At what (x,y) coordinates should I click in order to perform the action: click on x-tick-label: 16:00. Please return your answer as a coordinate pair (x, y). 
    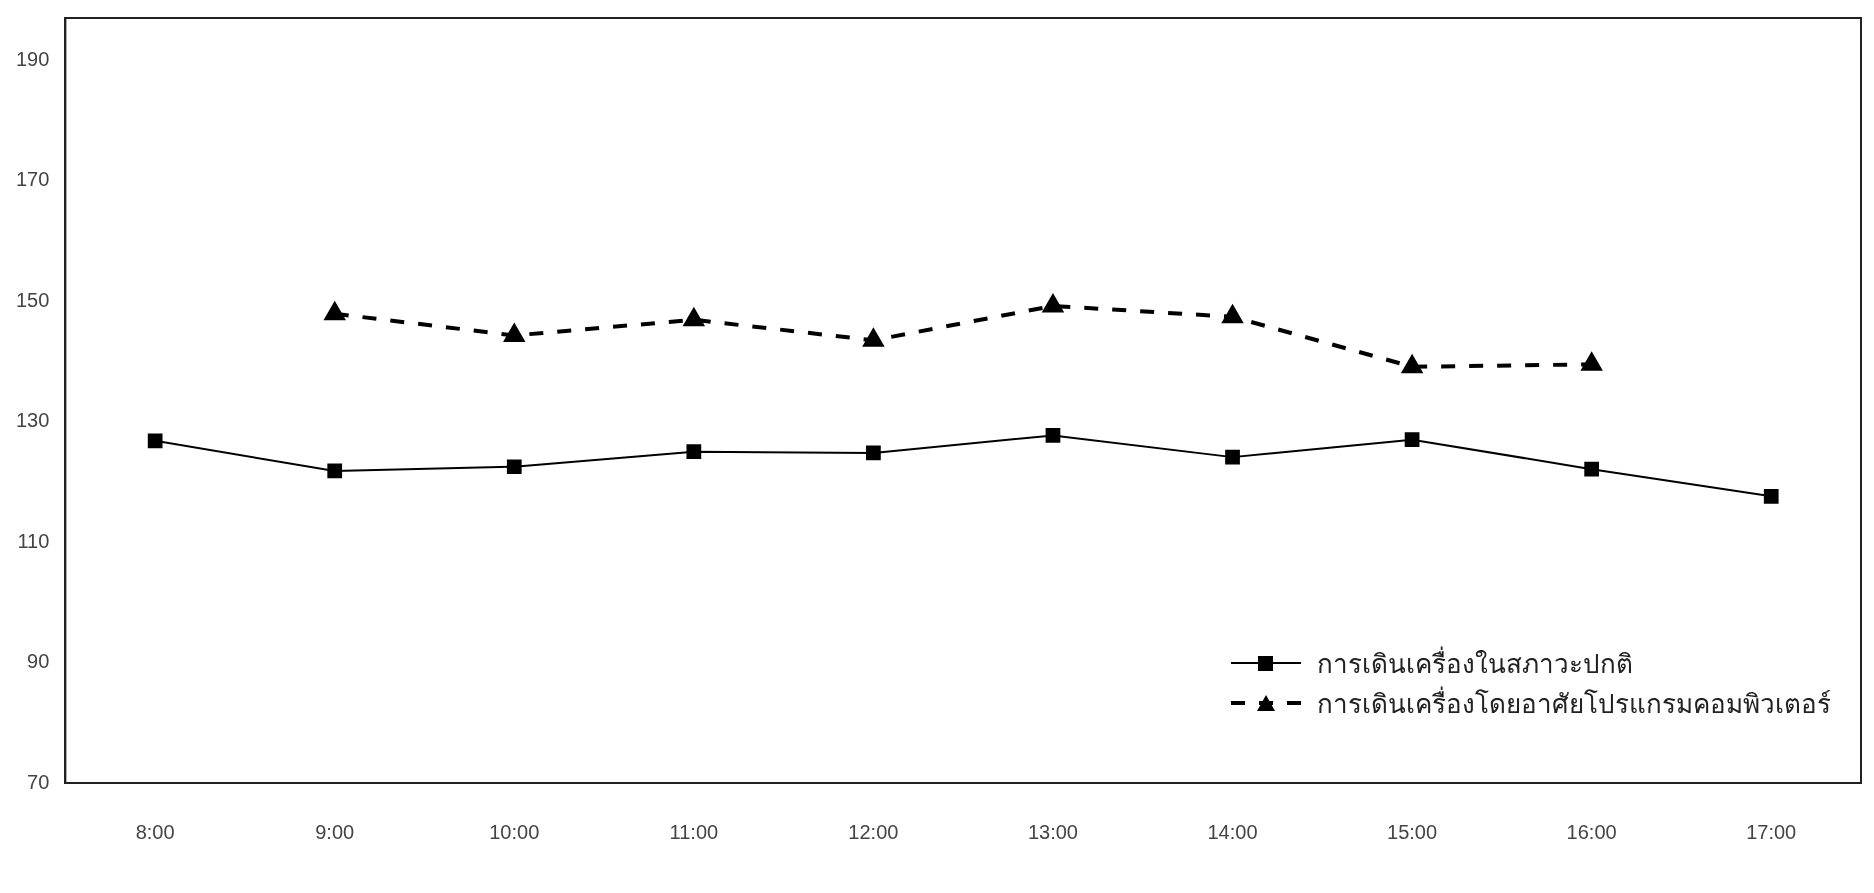
    Looking at the image, I should click on (1591, 831).